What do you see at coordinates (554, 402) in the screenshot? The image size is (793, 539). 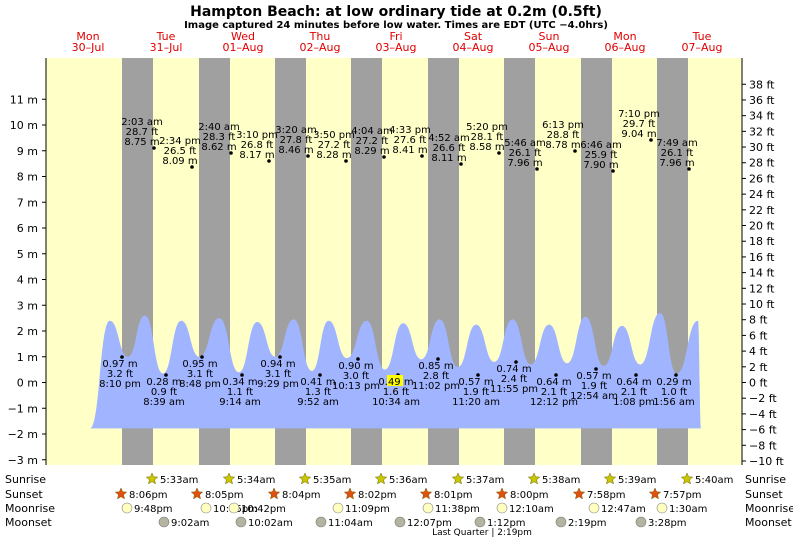 I see `low-tide-time: 12:12 pm` at bounding box center [554, 402].